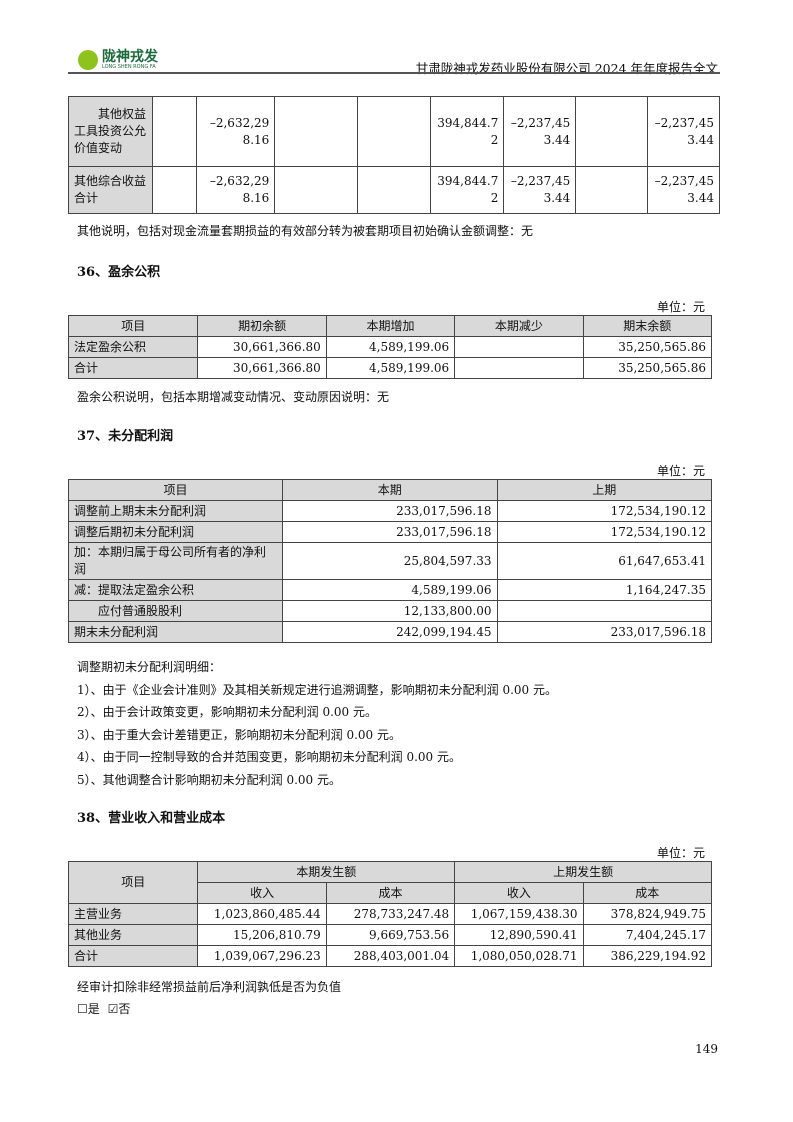 This screenshot has width=793, height=1122. I want to click on table-cell: 242,099,194.45, so click(390, 632).